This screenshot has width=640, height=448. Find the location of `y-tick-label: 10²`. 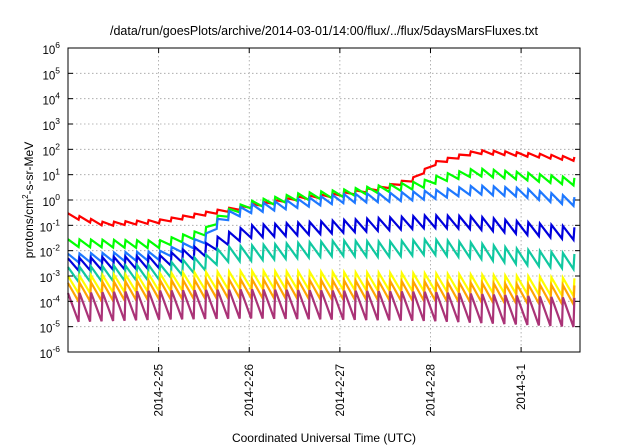

y-tick-label: 10² is located at coordinates (51, 149).